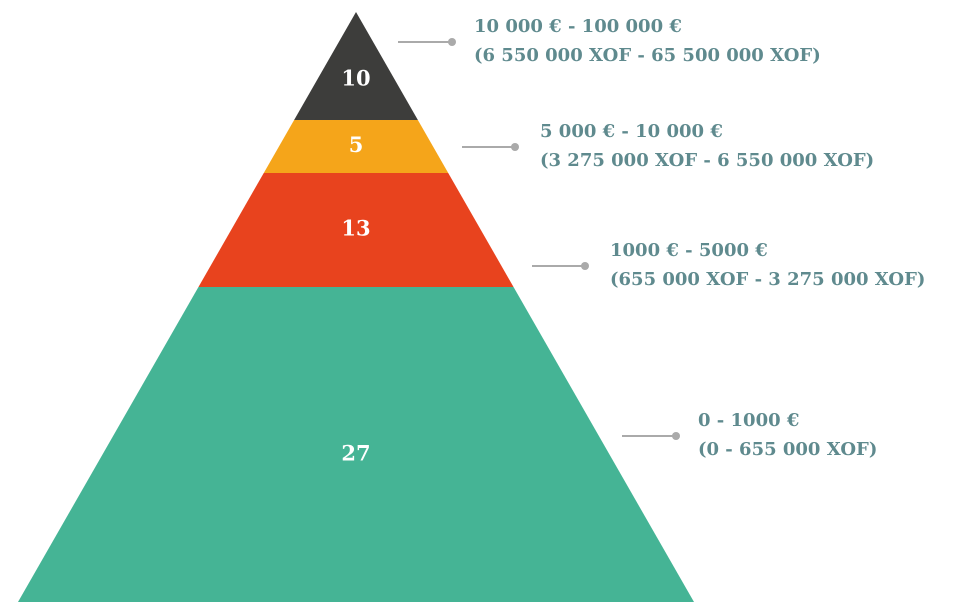 Image resolution: width=978 pixels, height=602 pixels. I want to click on band-value: 13, so click(355, 228).